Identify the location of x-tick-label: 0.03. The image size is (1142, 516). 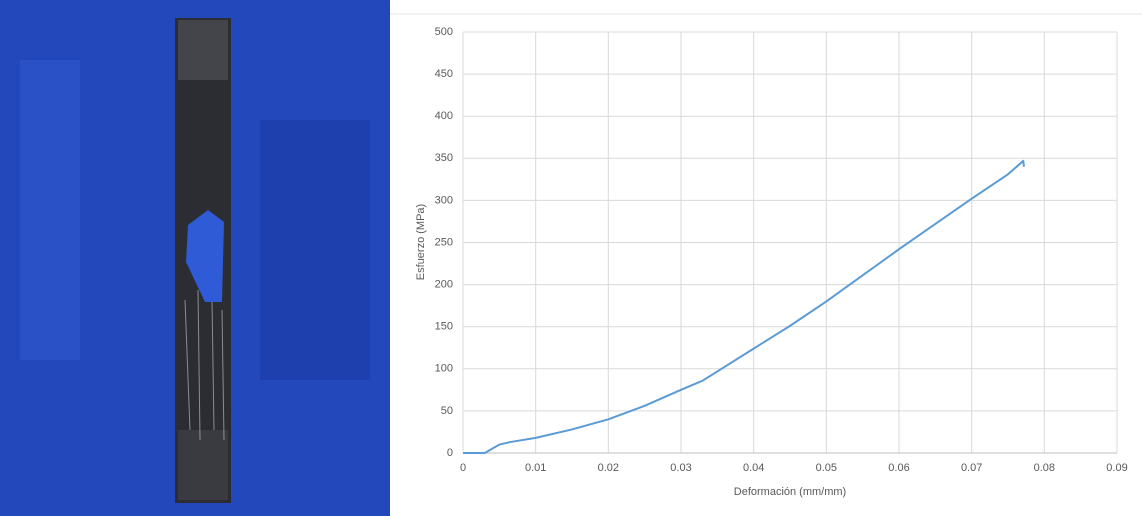
(680, 468).